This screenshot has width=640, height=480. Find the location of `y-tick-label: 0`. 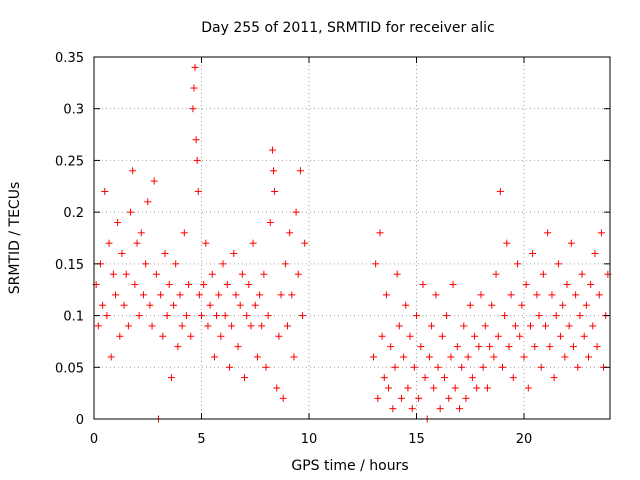

y-tick-label: 0 is located at coordinates (80, 420).